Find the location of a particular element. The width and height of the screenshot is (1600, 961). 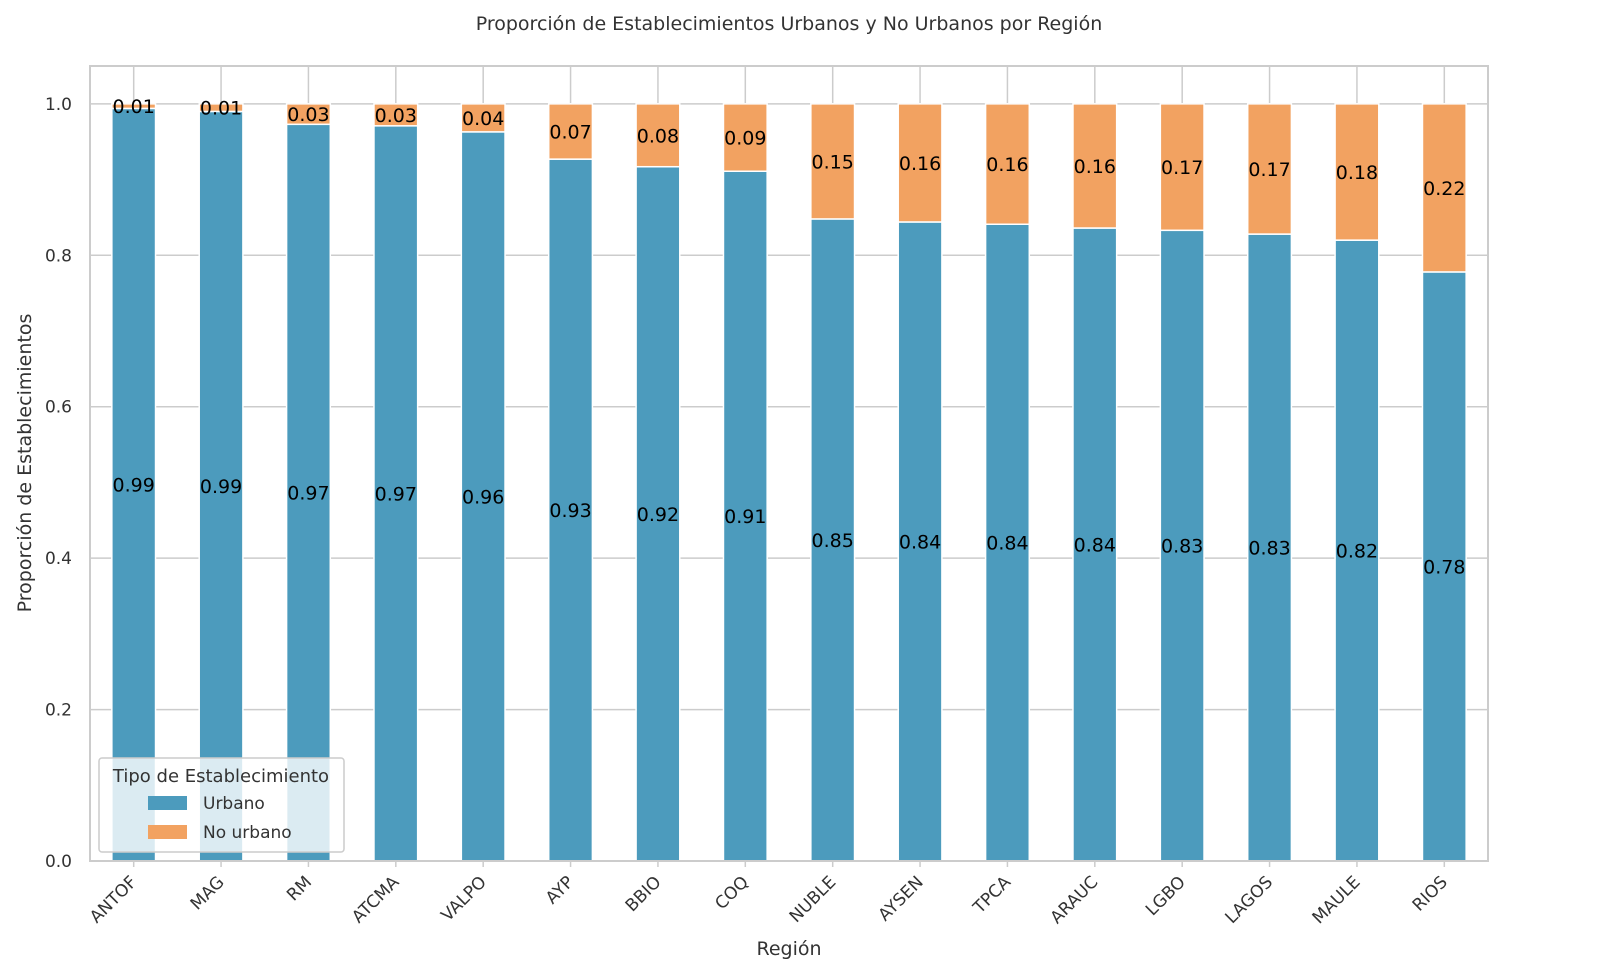

data-label: 0.08 is located at coordinates (658, 136).